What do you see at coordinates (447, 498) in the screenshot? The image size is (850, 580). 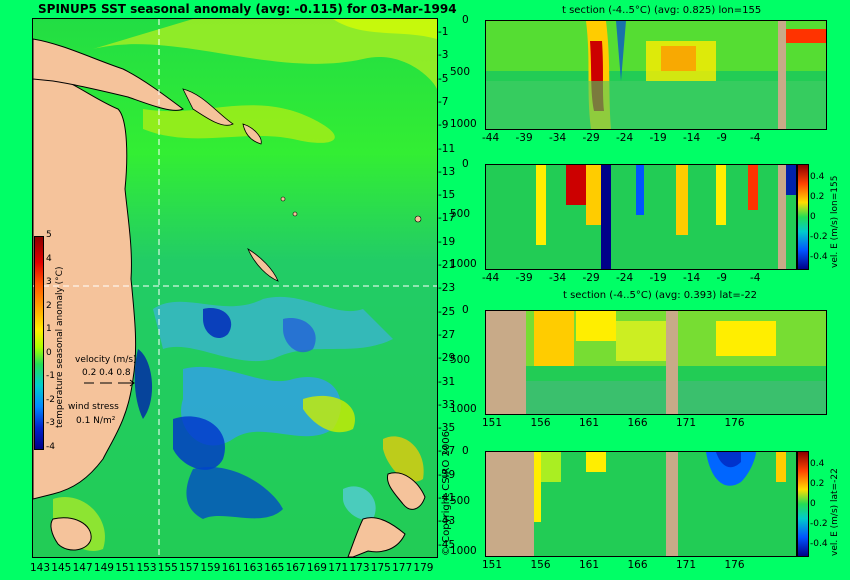 I see `lat-tick-label: -41` at bounding box center [447, 498].